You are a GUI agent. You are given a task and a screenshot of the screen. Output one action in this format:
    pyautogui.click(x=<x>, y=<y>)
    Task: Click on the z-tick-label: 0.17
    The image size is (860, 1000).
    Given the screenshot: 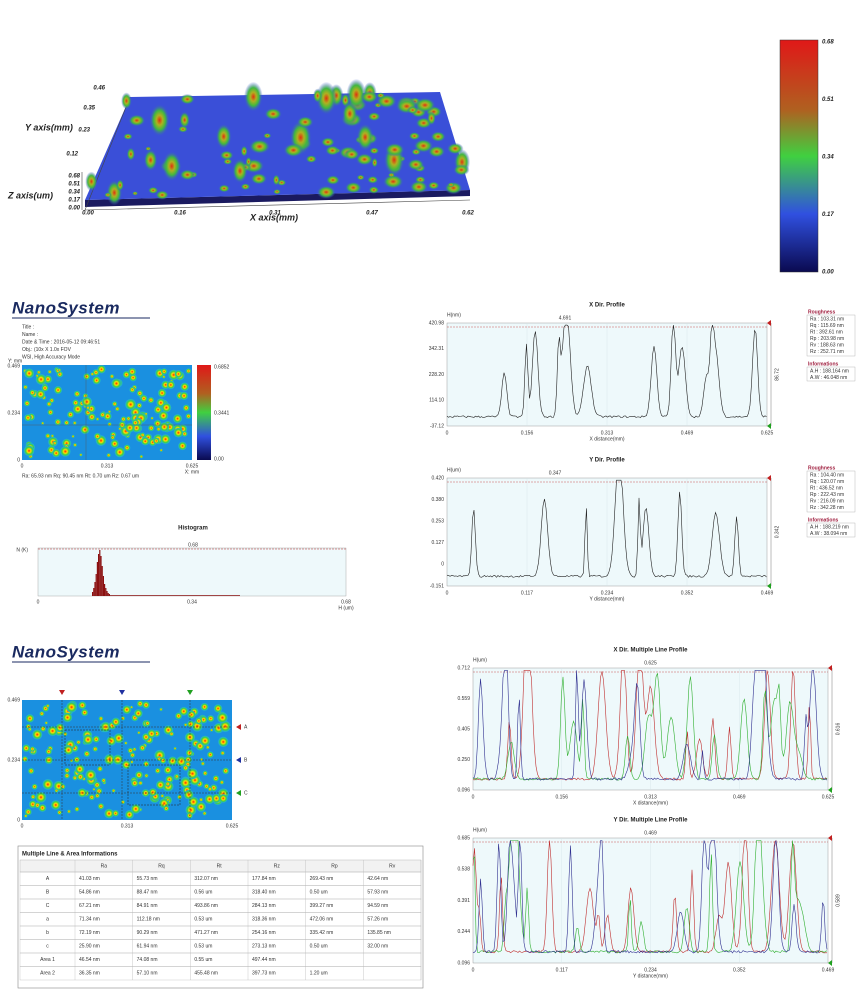 What is the action you would take?
    pyautogui.click(x=74, y=201)
    